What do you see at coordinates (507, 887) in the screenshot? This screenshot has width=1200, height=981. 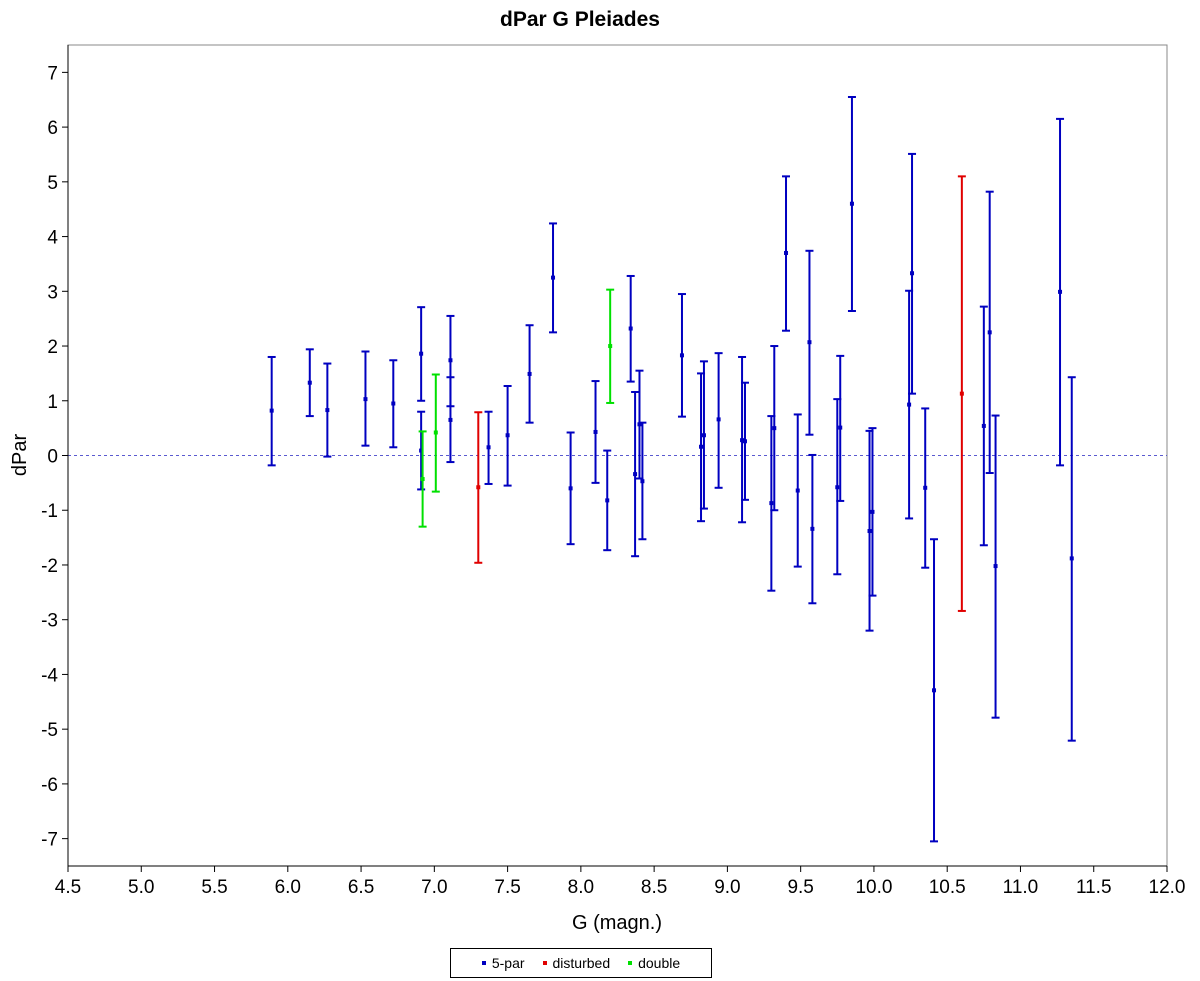 I see `x-tick-label: 7.5` at bounding box center [507, 887].